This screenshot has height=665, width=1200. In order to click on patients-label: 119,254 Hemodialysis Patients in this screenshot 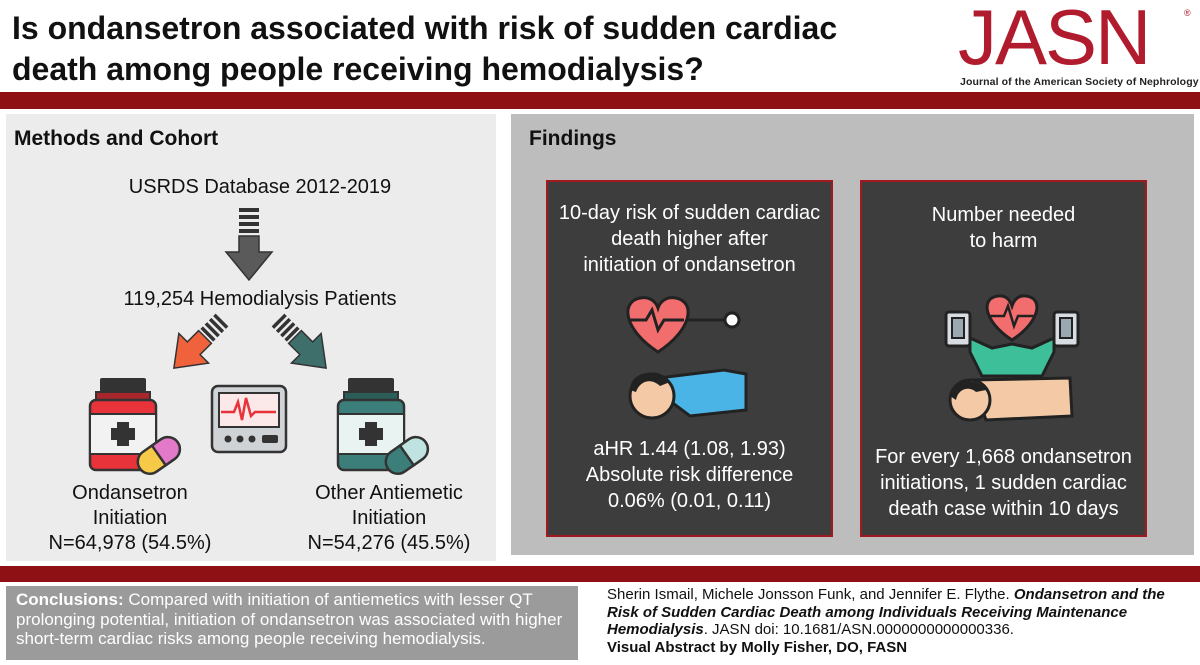, I will do `click(260, 299)`.